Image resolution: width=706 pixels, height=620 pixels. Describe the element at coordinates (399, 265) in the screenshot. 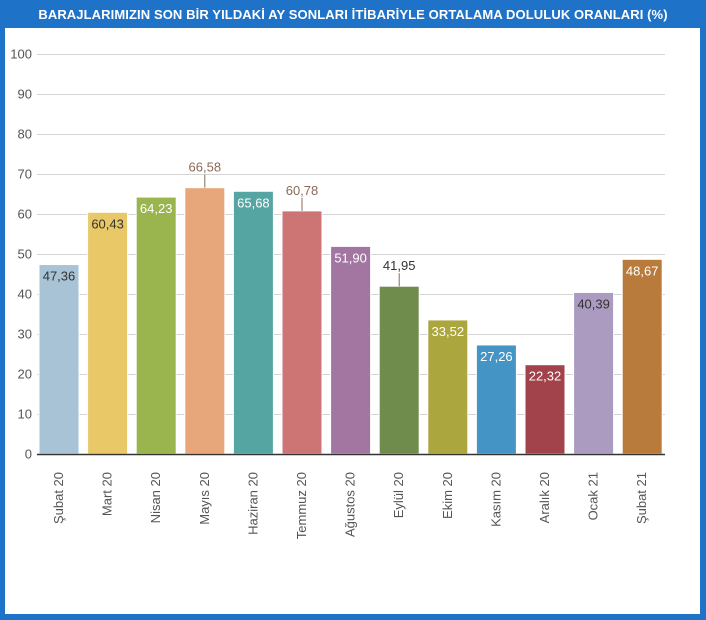

I see `data-label: 41,95` at that location.